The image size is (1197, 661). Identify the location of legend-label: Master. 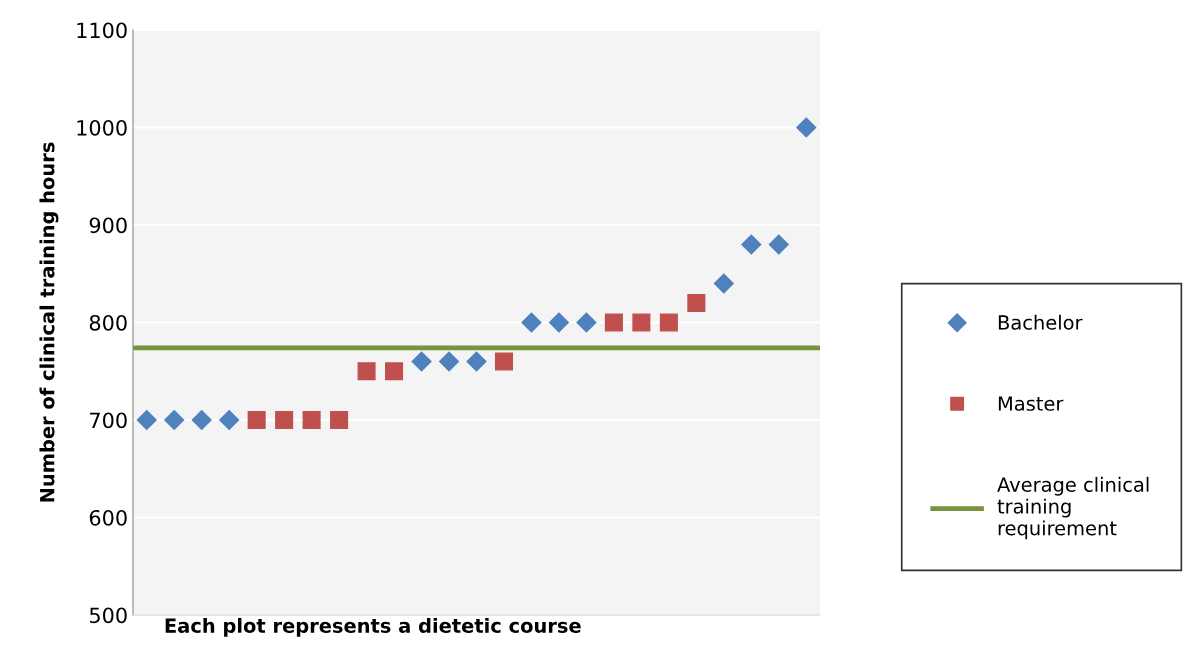
(1031, 403).